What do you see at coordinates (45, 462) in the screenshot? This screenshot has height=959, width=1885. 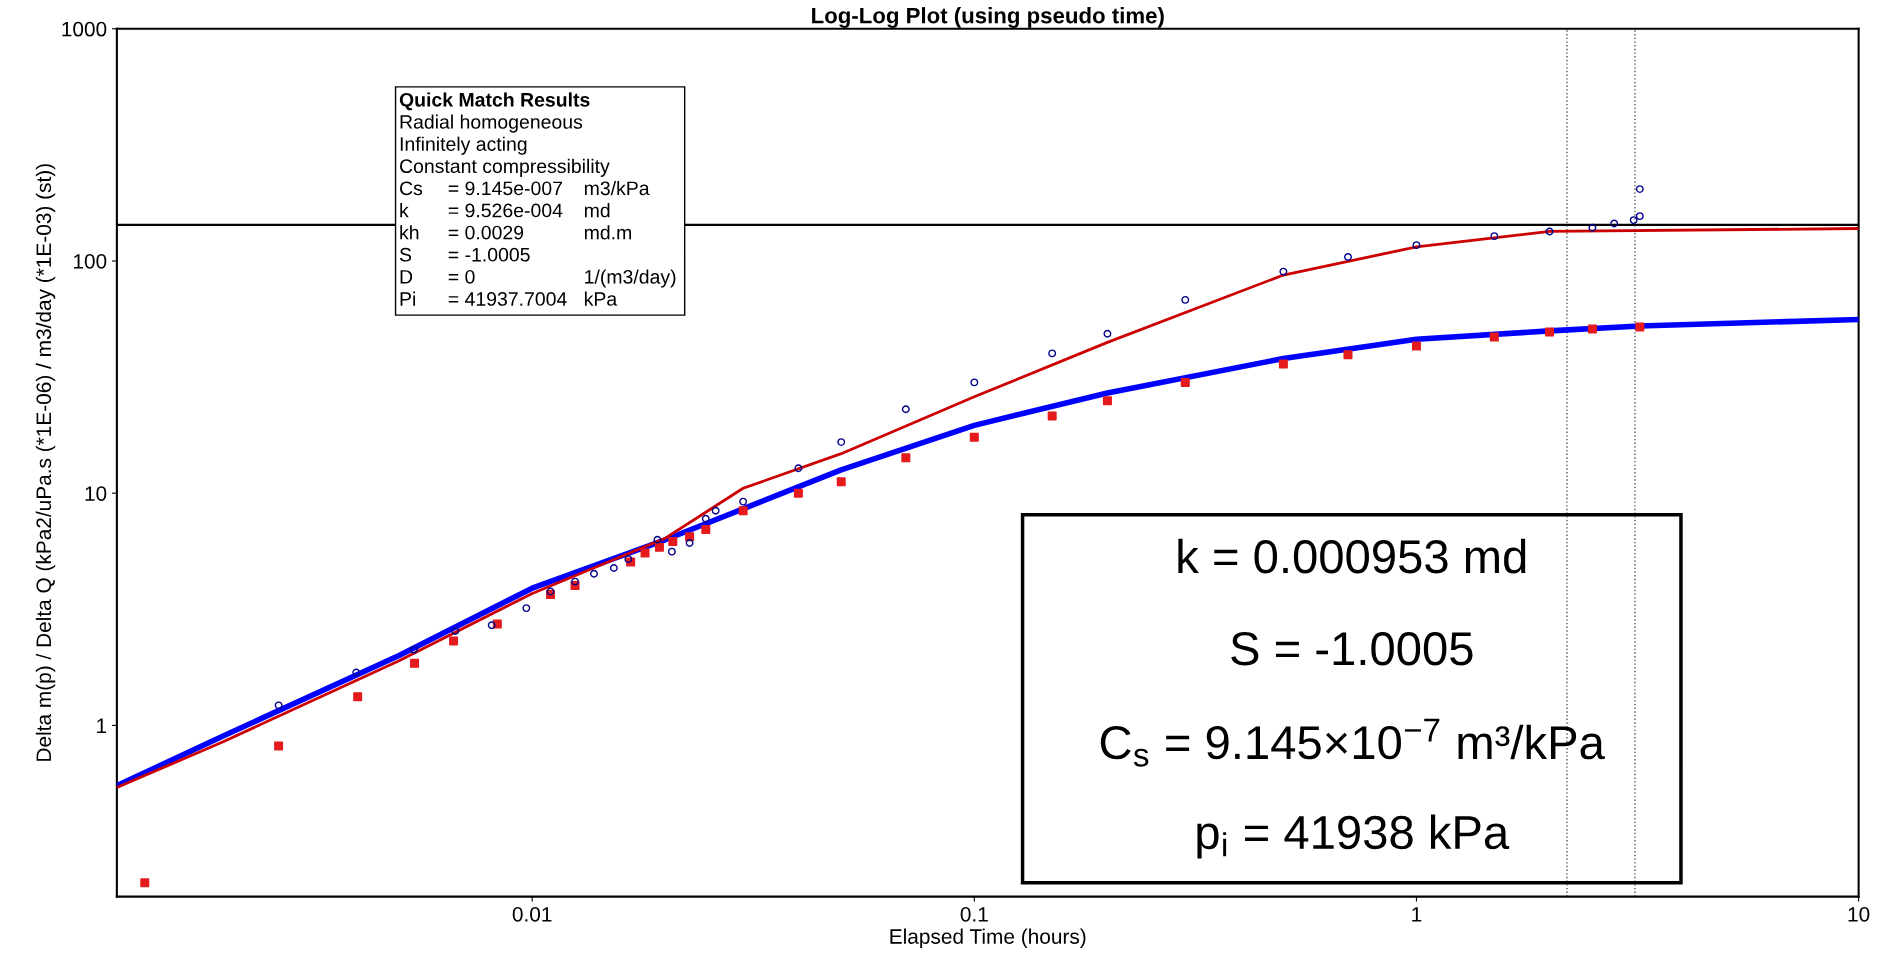 I see `y-axis-title: Delta m(p) / Delta Q (kPa2/uPa.s (*1E-06) / m3/day (*1E-03) (st))` at bounding box center [45, 462].